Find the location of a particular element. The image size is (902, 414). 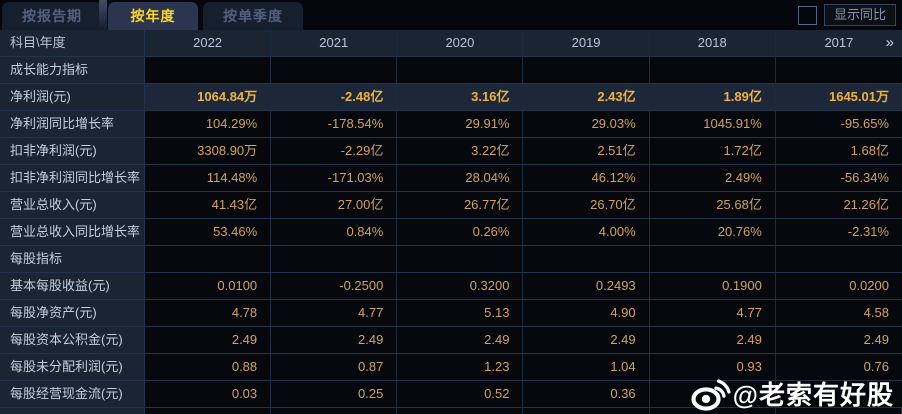

cell-value: 27.00亿 is located at coordinates (334, 205).